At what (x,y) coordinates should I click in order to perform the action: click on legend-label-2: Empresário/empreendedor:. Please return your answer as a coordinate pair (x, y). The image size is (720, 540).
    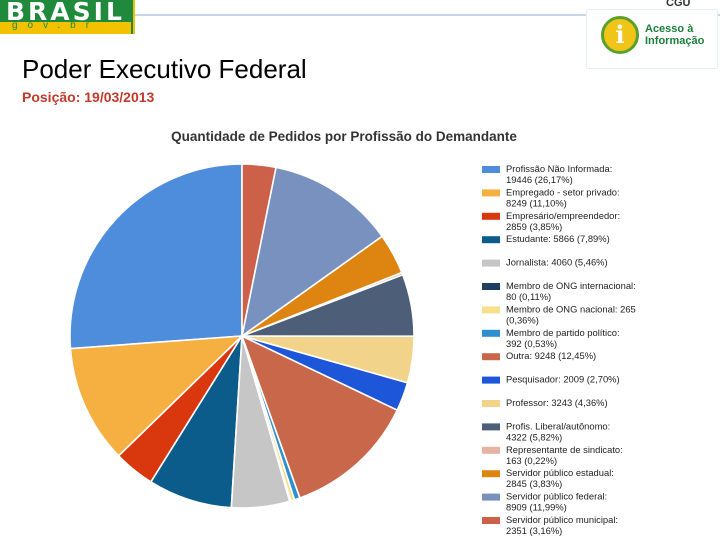
    Looking at the image, I should click on (563, 215).